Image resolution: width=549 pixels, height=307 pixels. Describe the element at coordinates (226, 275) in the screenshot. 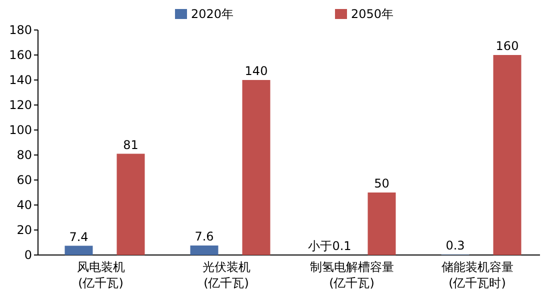

I see `x-tick-label: 光伏装机 (亿千瓦)` at that location.